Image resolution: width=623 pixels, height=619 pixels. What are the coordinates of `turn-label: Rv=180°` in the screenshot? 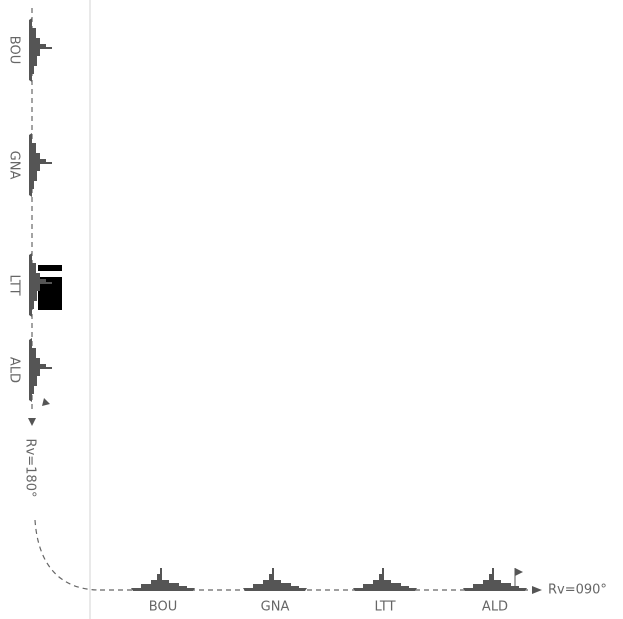 It's located at (30, 468).